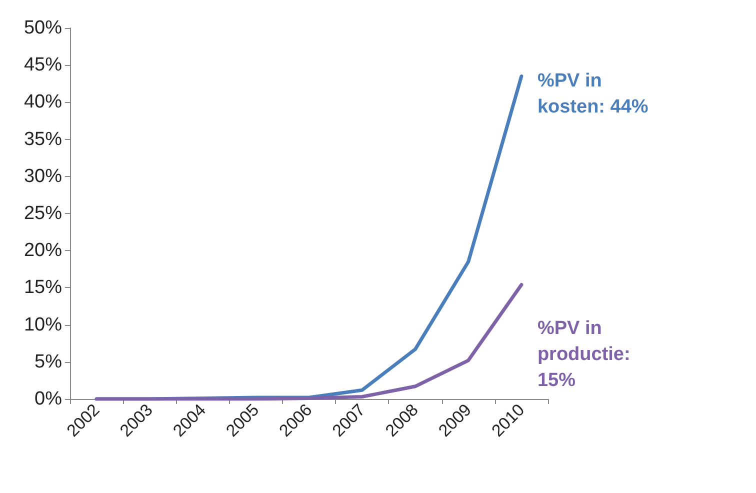 Image resolution: width=756 pixels, height=493 pixels. Describe the element at coordinates (586, 355) in the screenshot. I see `series-label: %PV in productie: 15%` at that location.